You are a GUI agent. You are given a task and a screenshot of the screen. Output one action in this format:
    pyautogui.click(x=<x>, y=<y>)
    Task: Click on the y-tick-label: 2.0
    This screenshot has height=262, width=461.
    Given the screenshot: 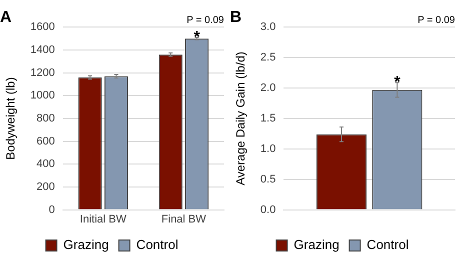 What is the action you would take?
    pyautogui.click(x=268, y=88)
    